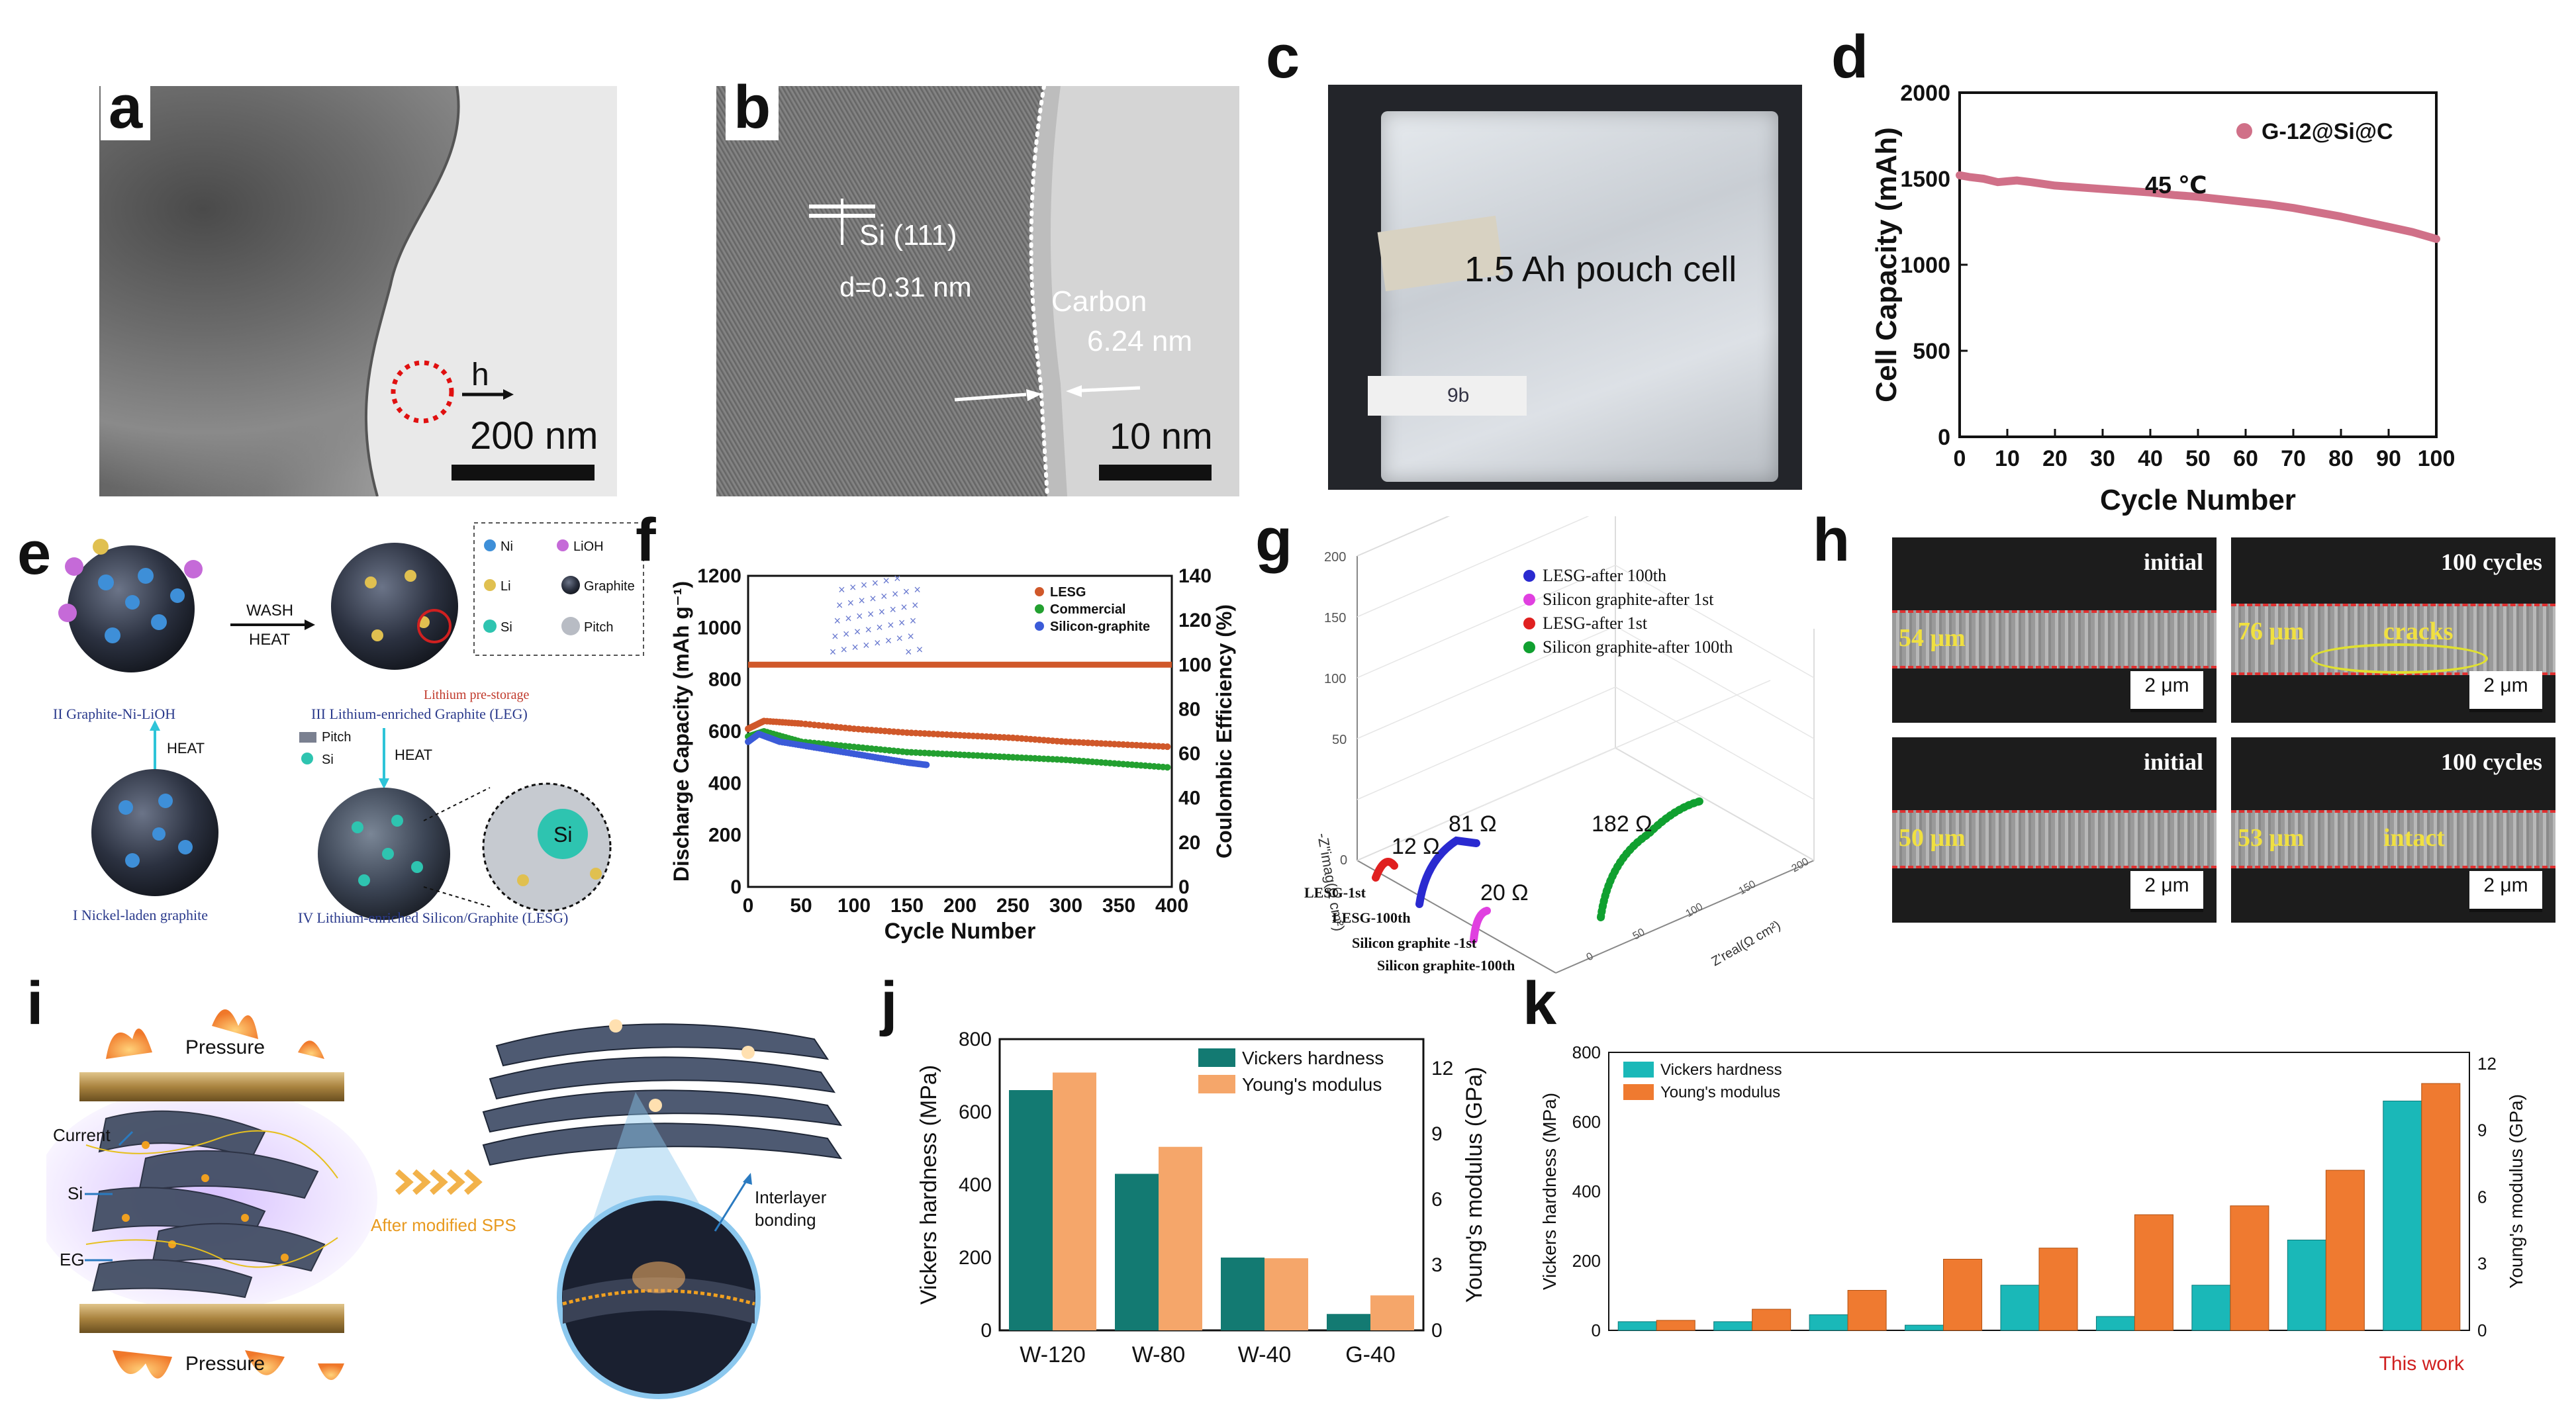  What do you see at coordinates (719, 628) in the screenshot?
I see `chart-f-ytick-label: 1000` at bounding box center [719, 628].